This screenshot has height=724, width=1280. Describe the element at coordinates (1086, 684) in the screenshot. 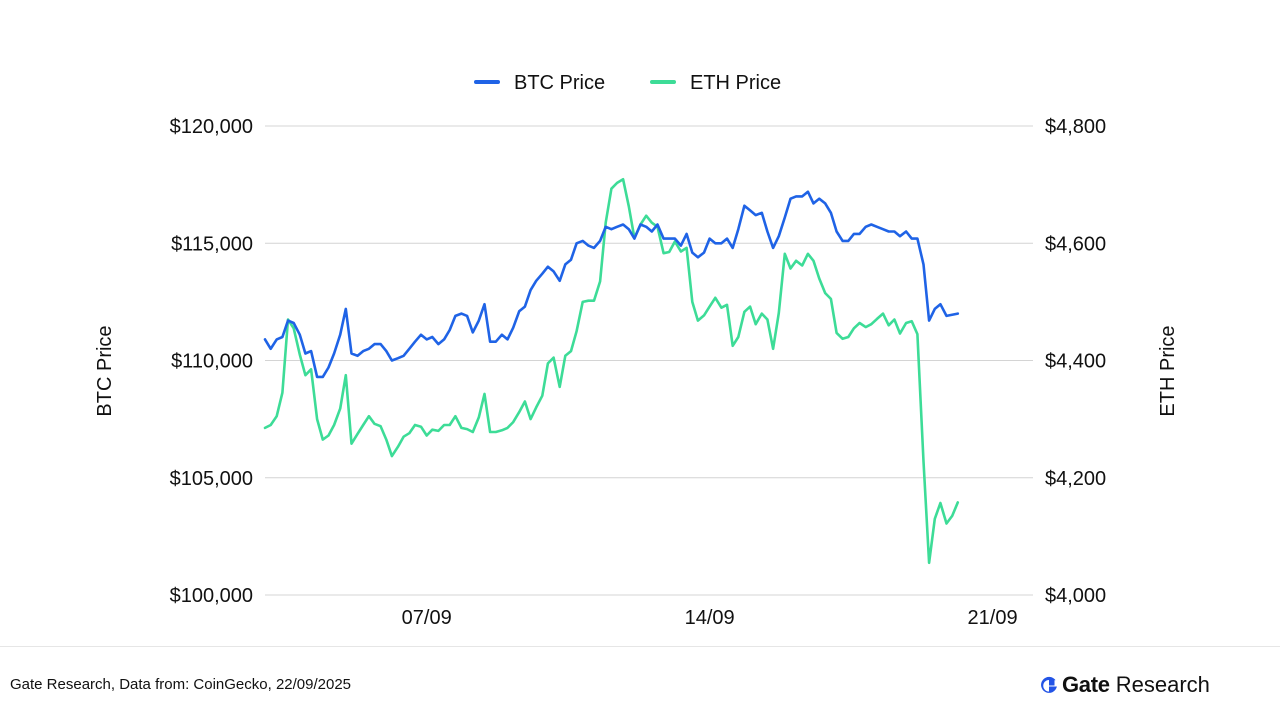

I see `brand-name: Gate` at that location.